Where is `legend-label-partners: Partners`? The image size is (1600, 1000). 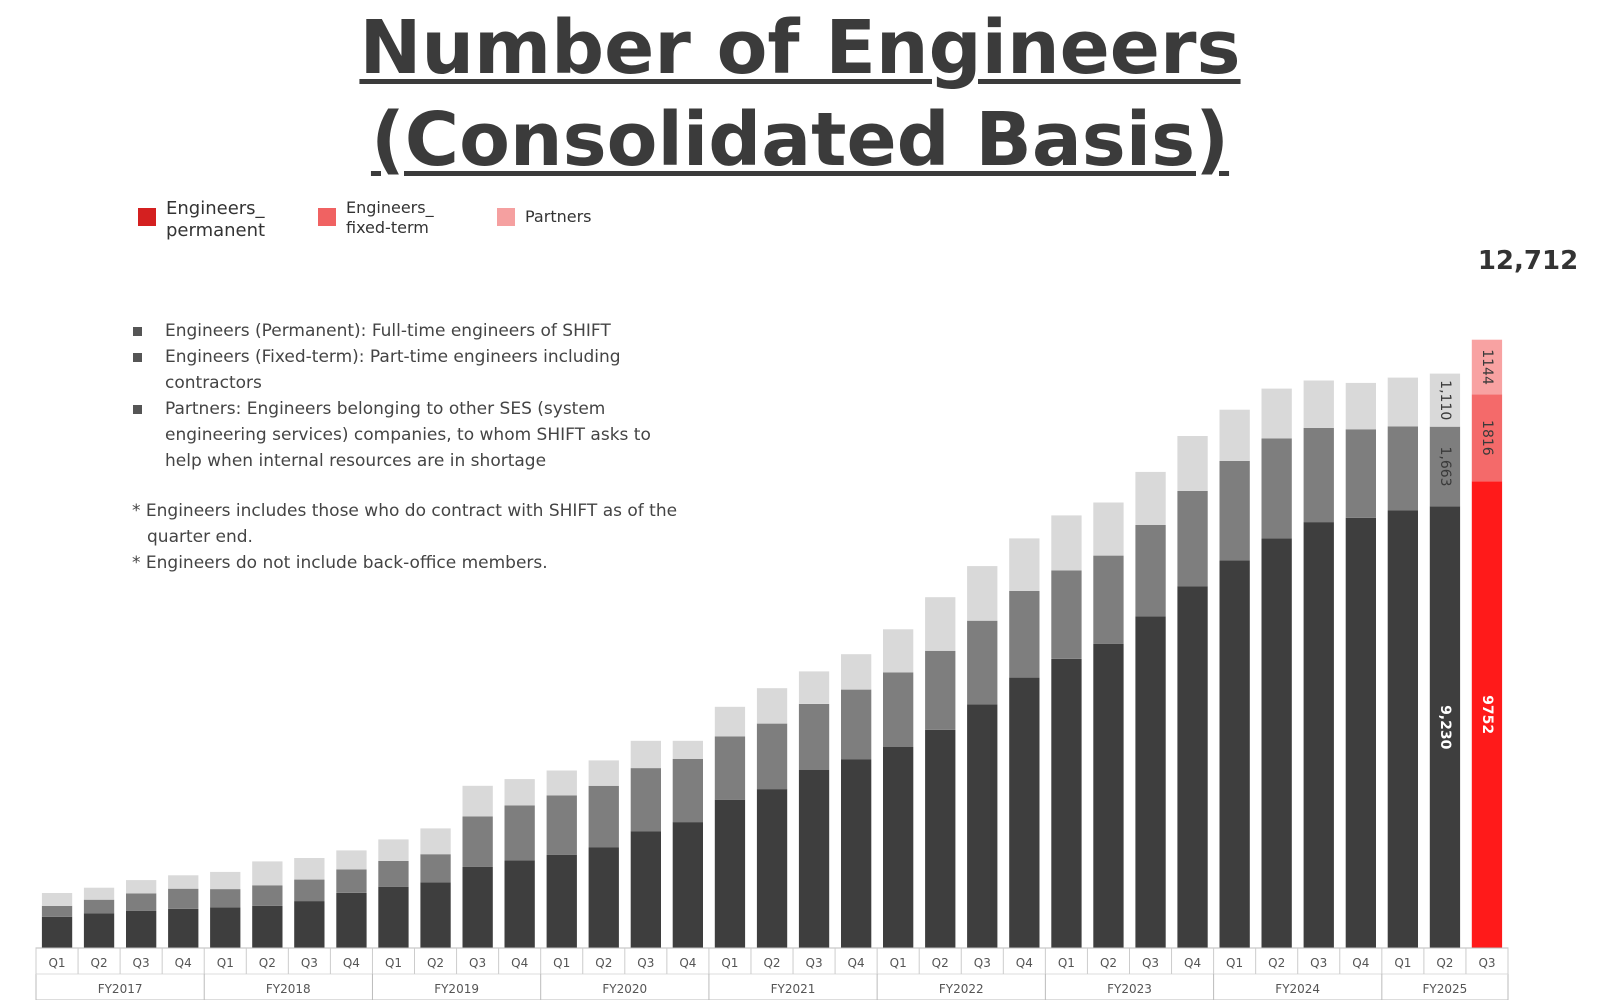
legend-label-partners: Partners is located at coordinates (558, 216).